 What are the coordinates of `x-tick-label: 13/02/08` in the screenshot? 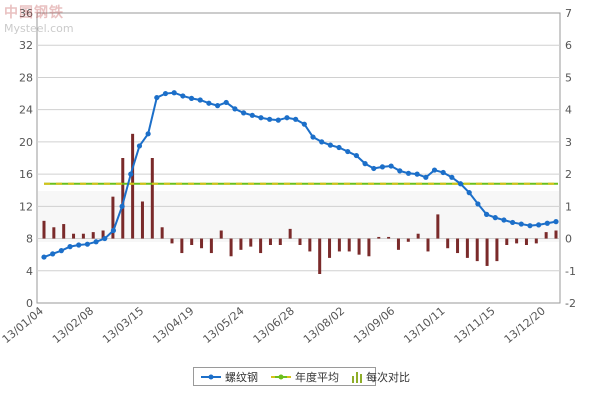 It's located at (73, 325).